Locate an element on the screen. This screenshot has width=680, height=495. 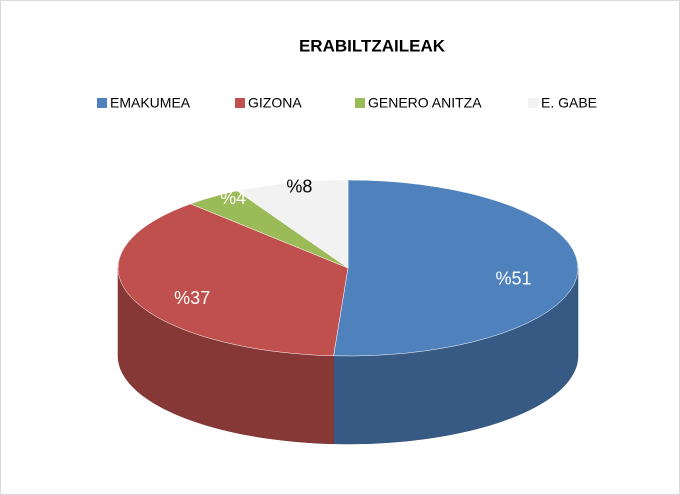
legend-label: E. GABE is located at coordinates (569, 103).